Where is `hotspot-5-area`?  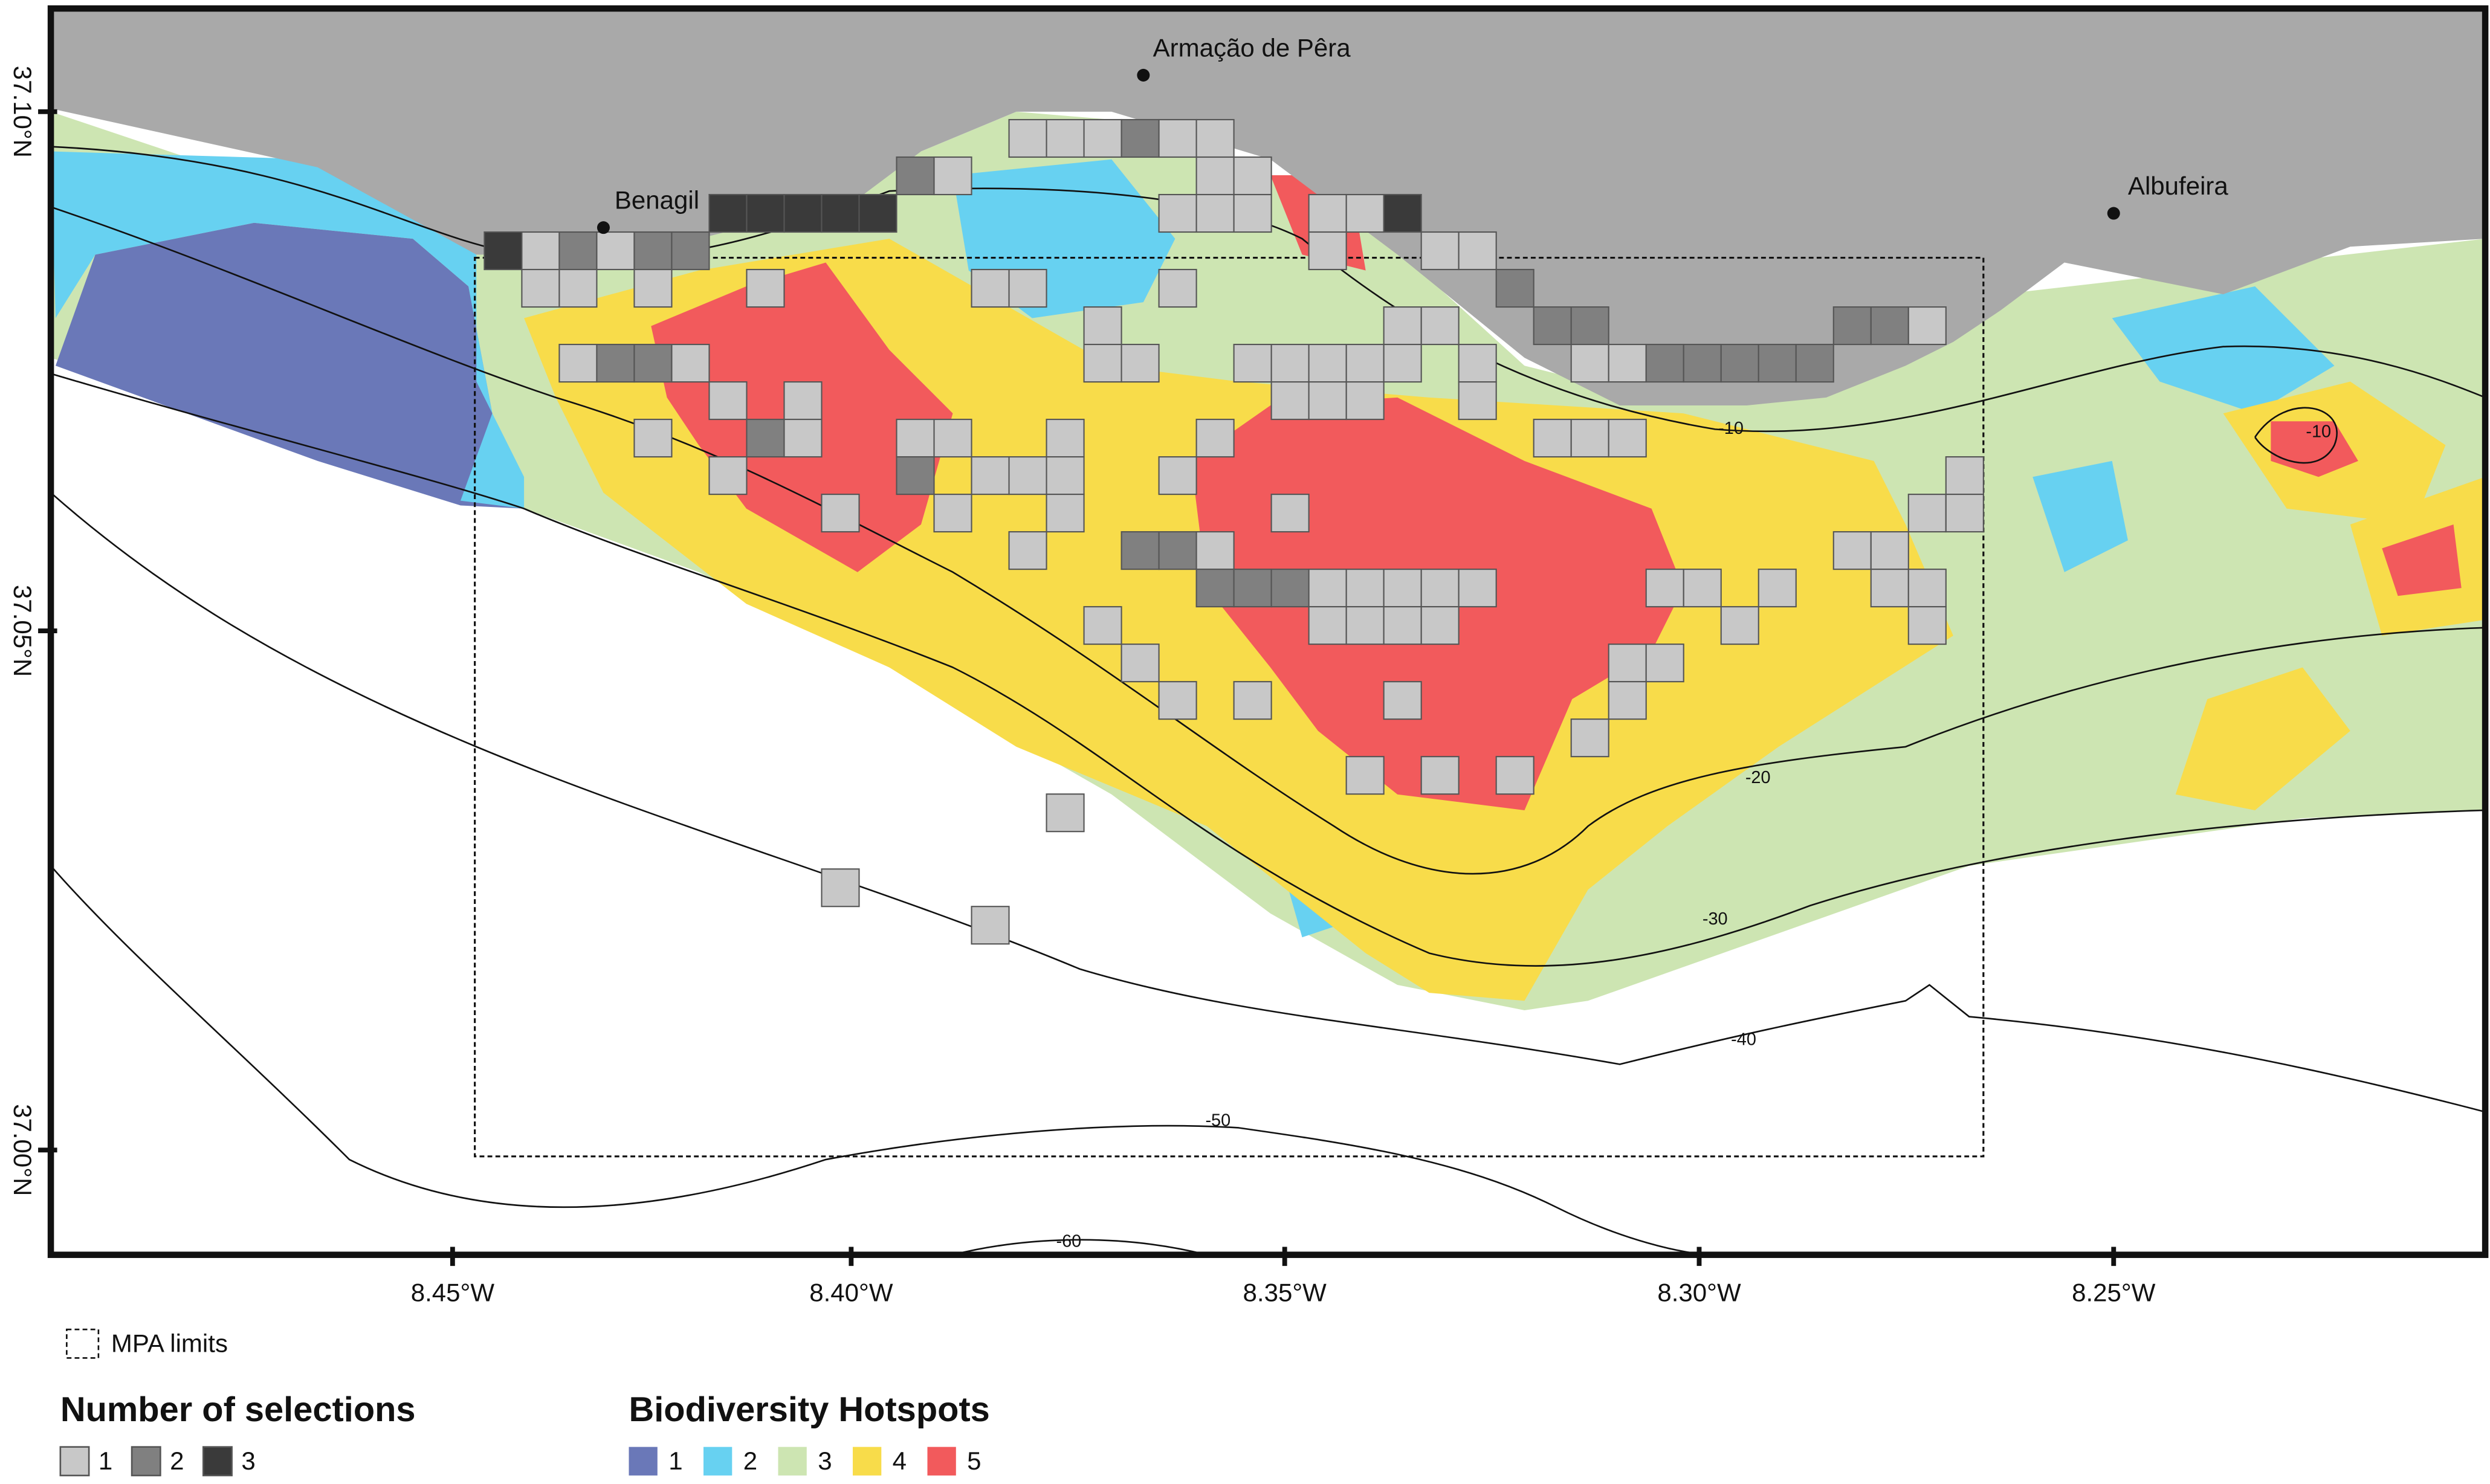 hotspot-5-area is located at coordinates (2422, 560).